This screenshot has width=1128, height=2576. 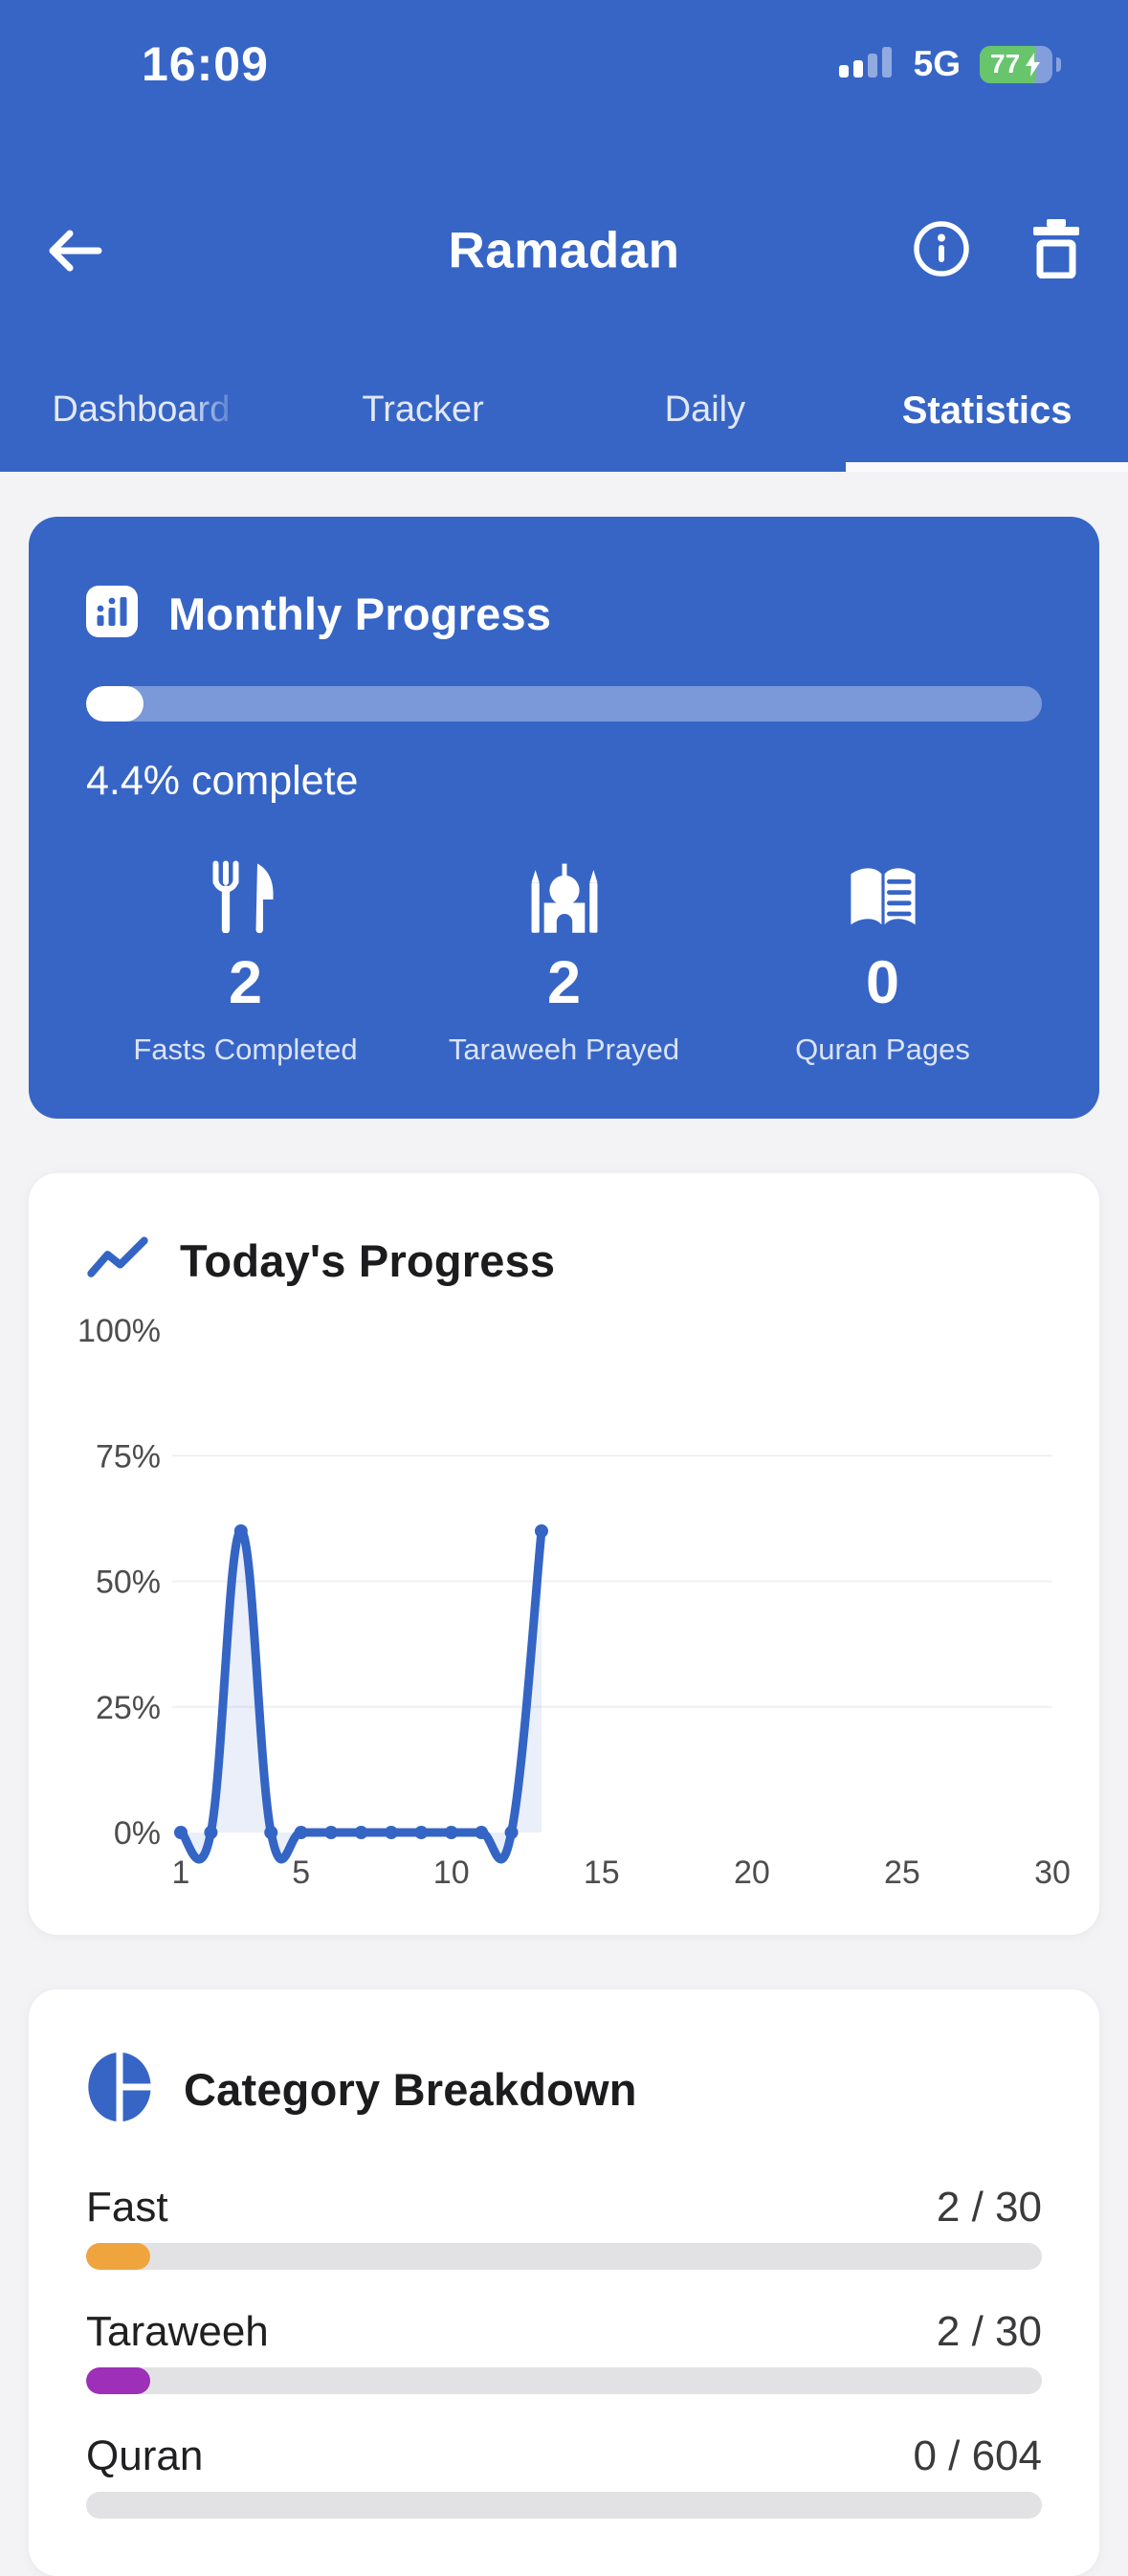 I want to click on pie-chart-icon, so click(x=120, y=2089).